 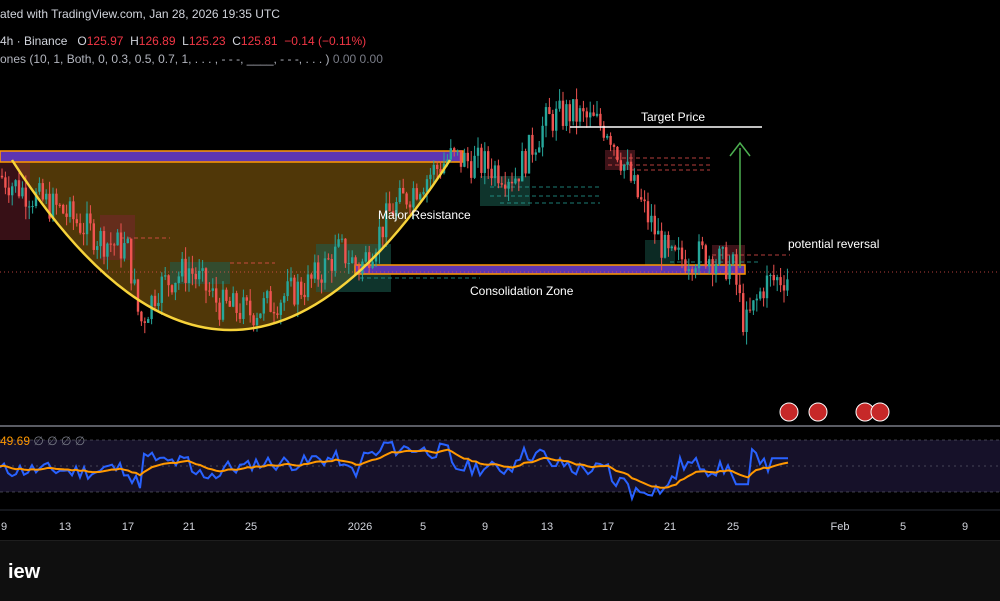 I want to click on annotation-target-price: Target Price, so click(x=673, y=117).